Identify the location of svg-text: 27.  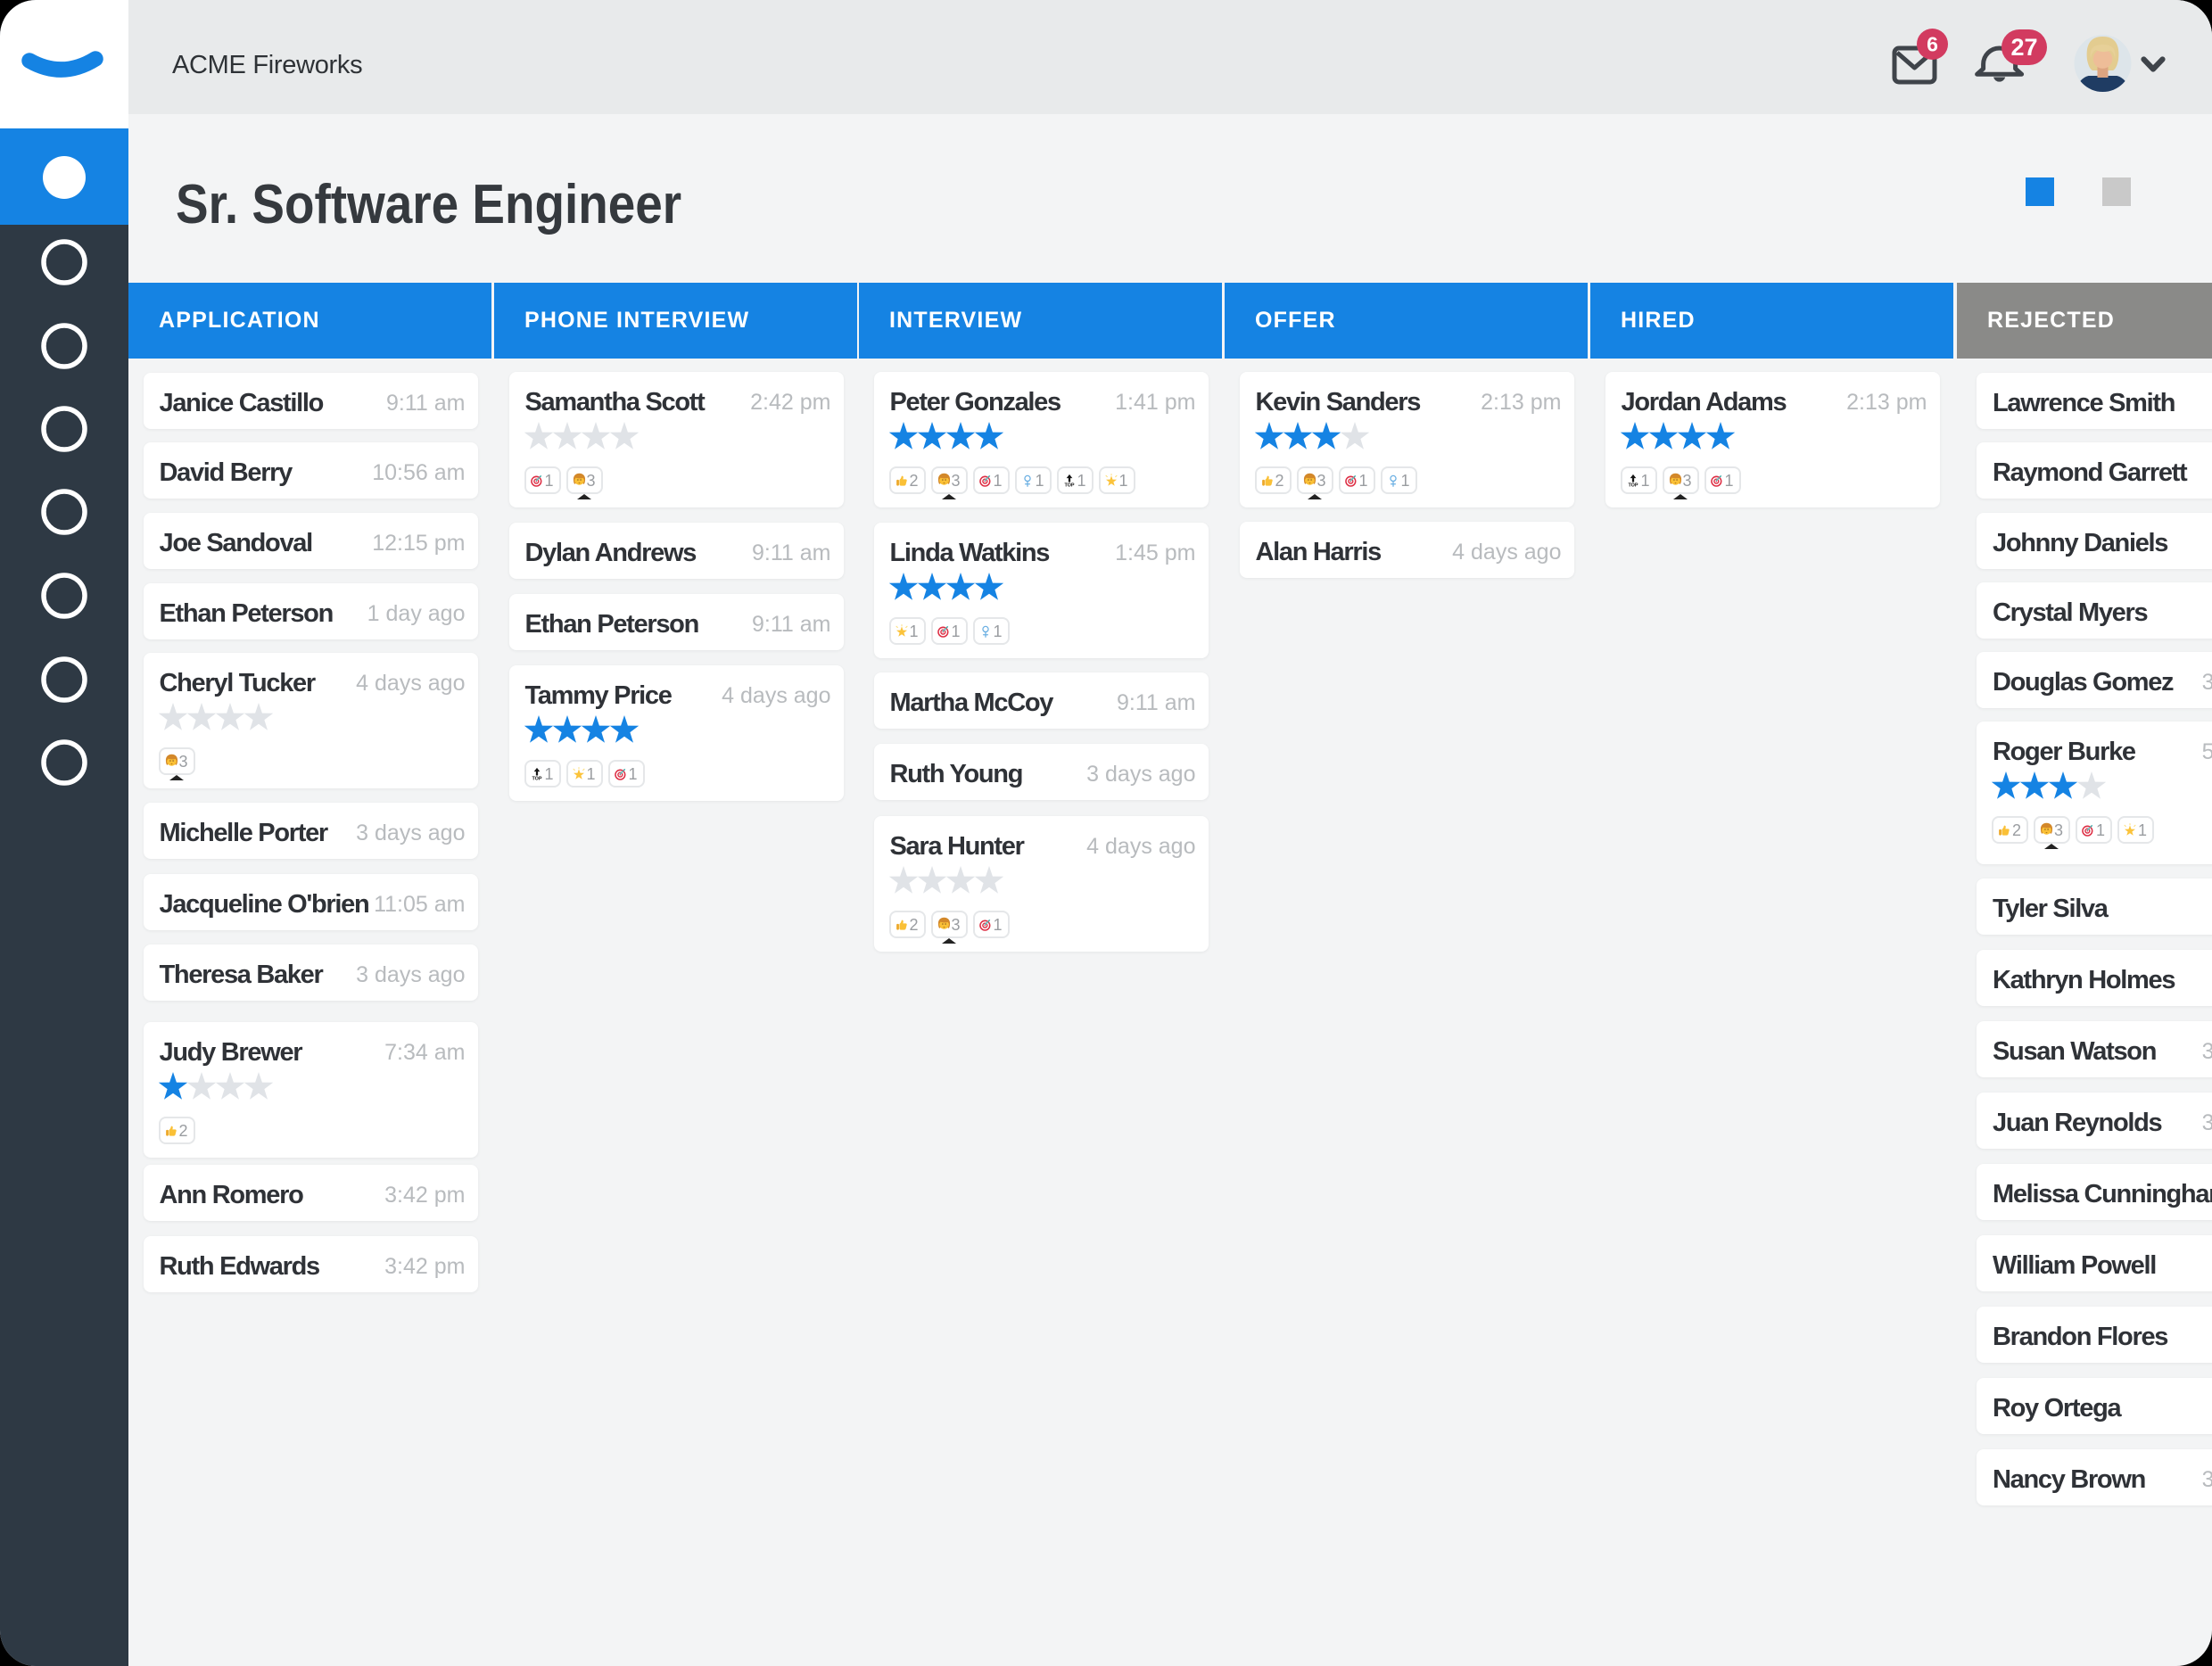
(2024, 47).